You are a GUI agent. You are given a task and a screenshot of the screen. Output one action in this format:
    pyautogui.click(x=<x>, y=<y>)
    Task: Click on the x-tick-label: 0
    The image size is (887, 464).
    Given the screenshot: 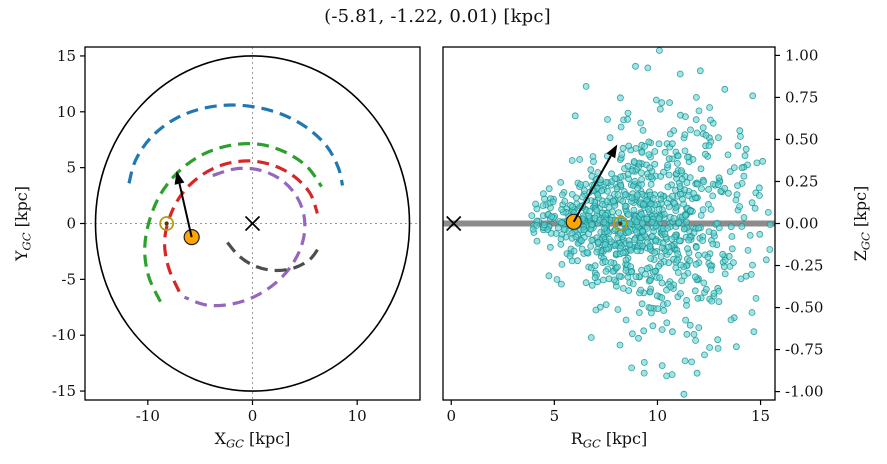 What is the action you would take?
    pyautogui.click(x=451, y=416)
    